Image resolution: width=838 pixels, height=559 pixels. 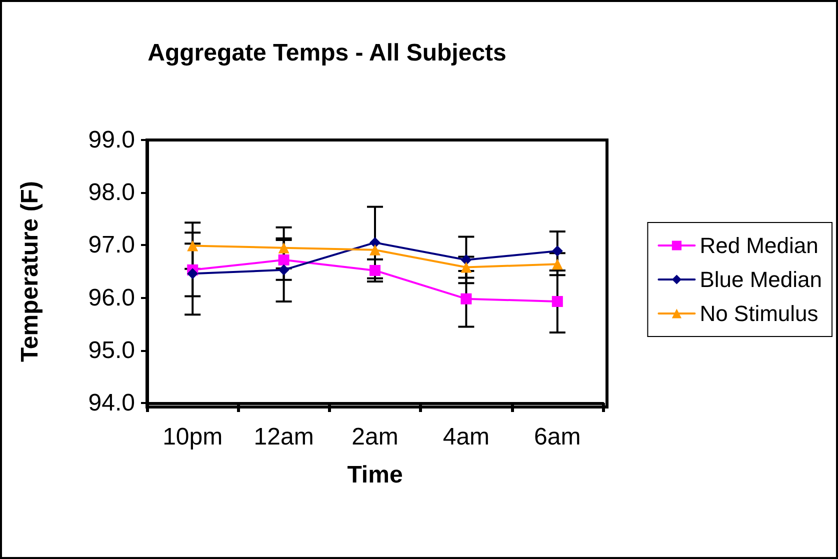 I want to click on y-tick-label: 94.0, so click(x=111, y=403).